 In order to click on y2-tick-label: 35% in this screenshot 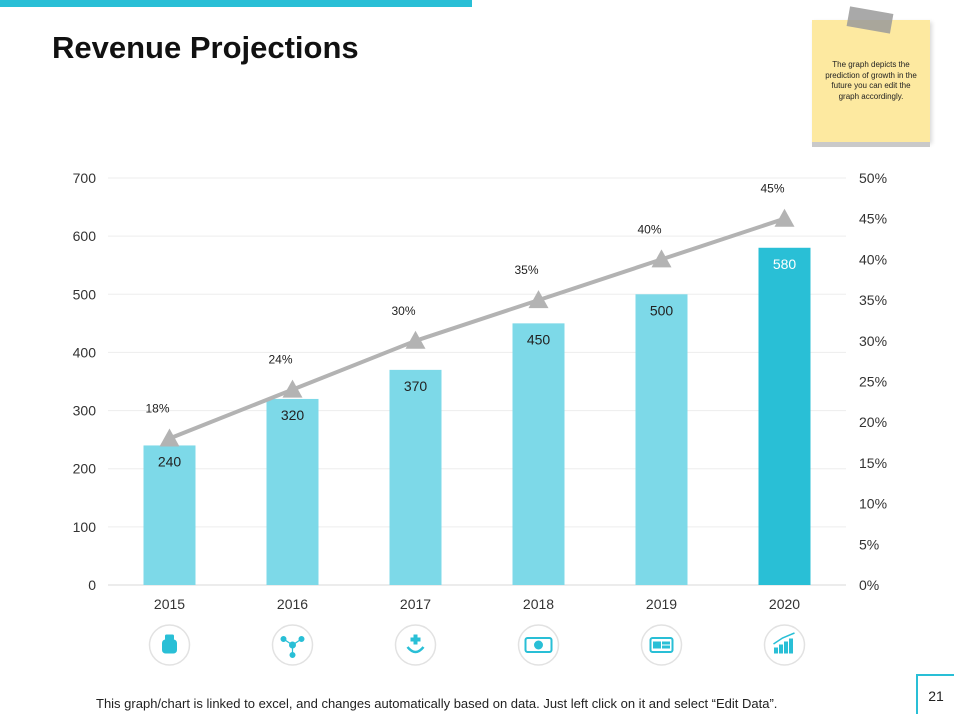, I will do `click(873, 300)`.